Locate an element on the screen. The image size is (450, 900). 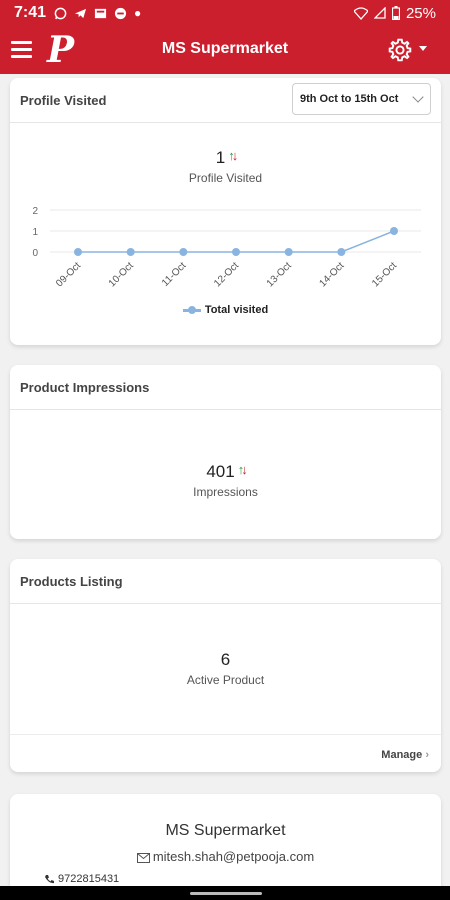
status-time: 7:41 is located at coordinates (30, 12).